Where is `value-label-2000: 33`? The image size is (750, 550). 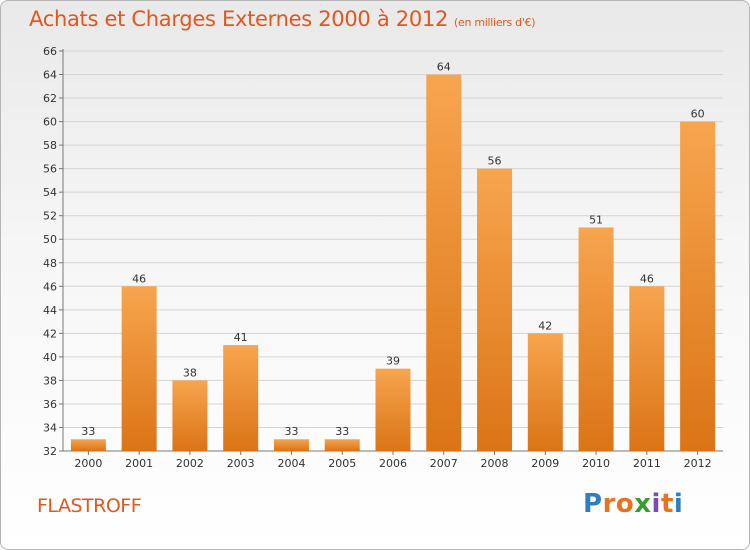 value-label-2000: 33 is located at coordinates (88, 431).